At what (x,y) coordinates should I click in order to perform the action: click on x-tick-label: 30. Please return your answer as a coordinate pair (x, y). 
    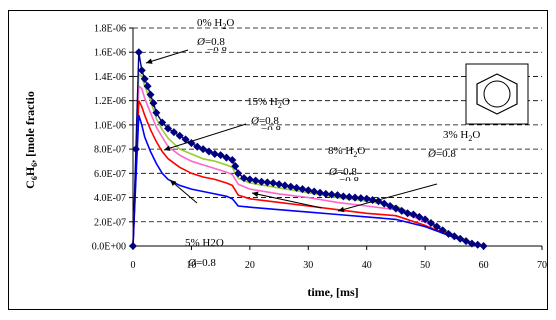
    Looking at the image, I should click on (308, 265).